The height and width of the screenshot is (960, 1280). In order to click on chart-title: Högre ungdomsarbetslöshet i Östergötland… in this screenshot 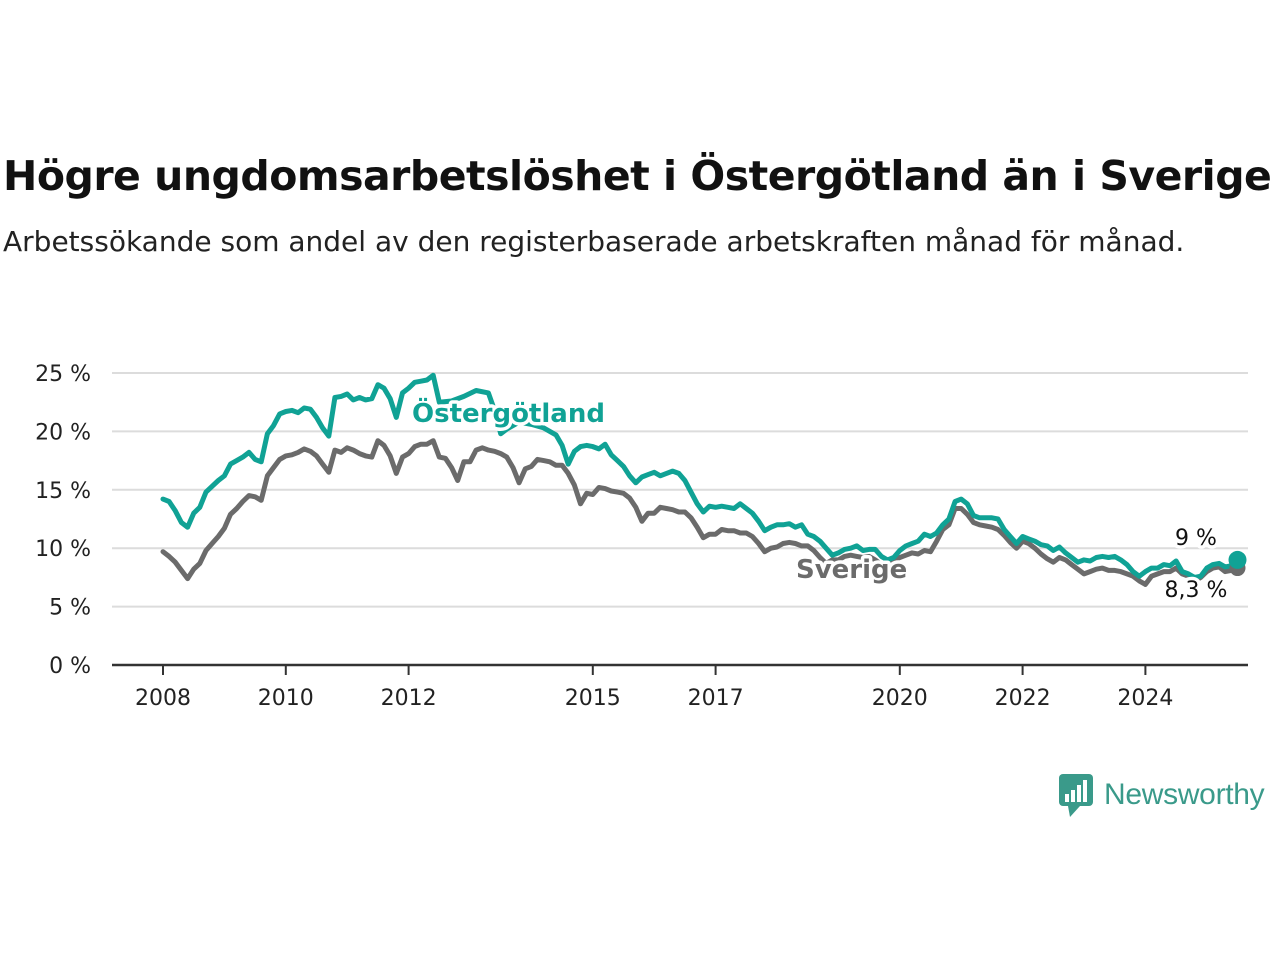, I will do `click(637, 176)`.